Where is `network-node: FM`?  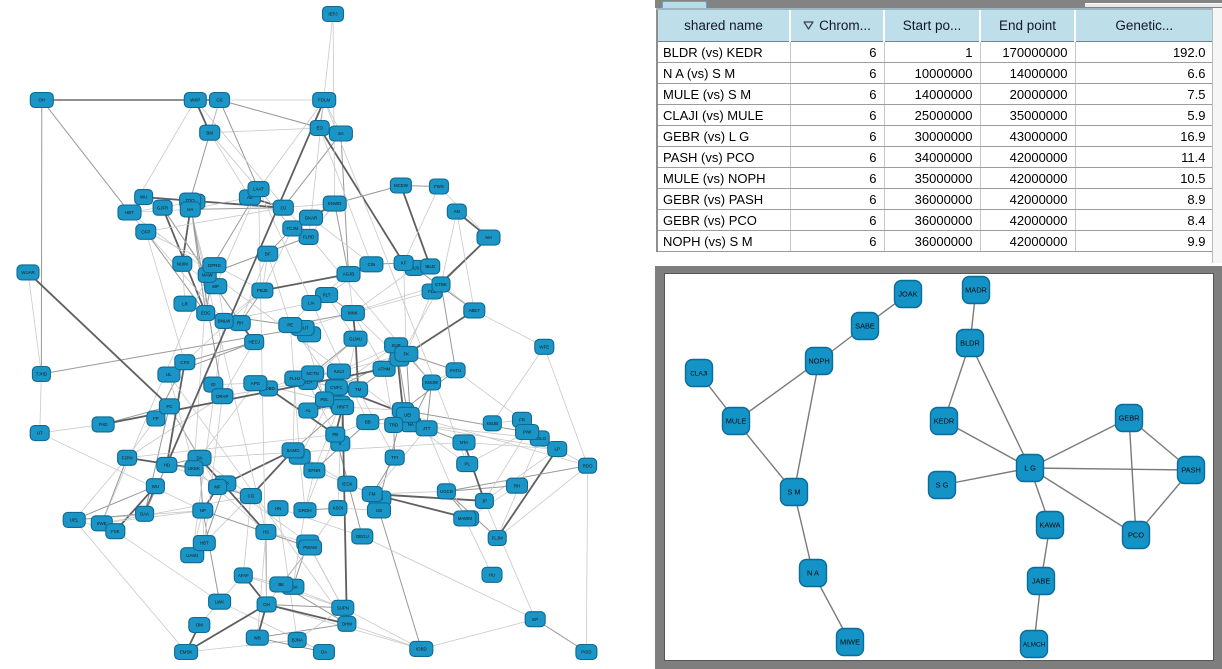 network-node: FM is located at coordinates (372, 494).